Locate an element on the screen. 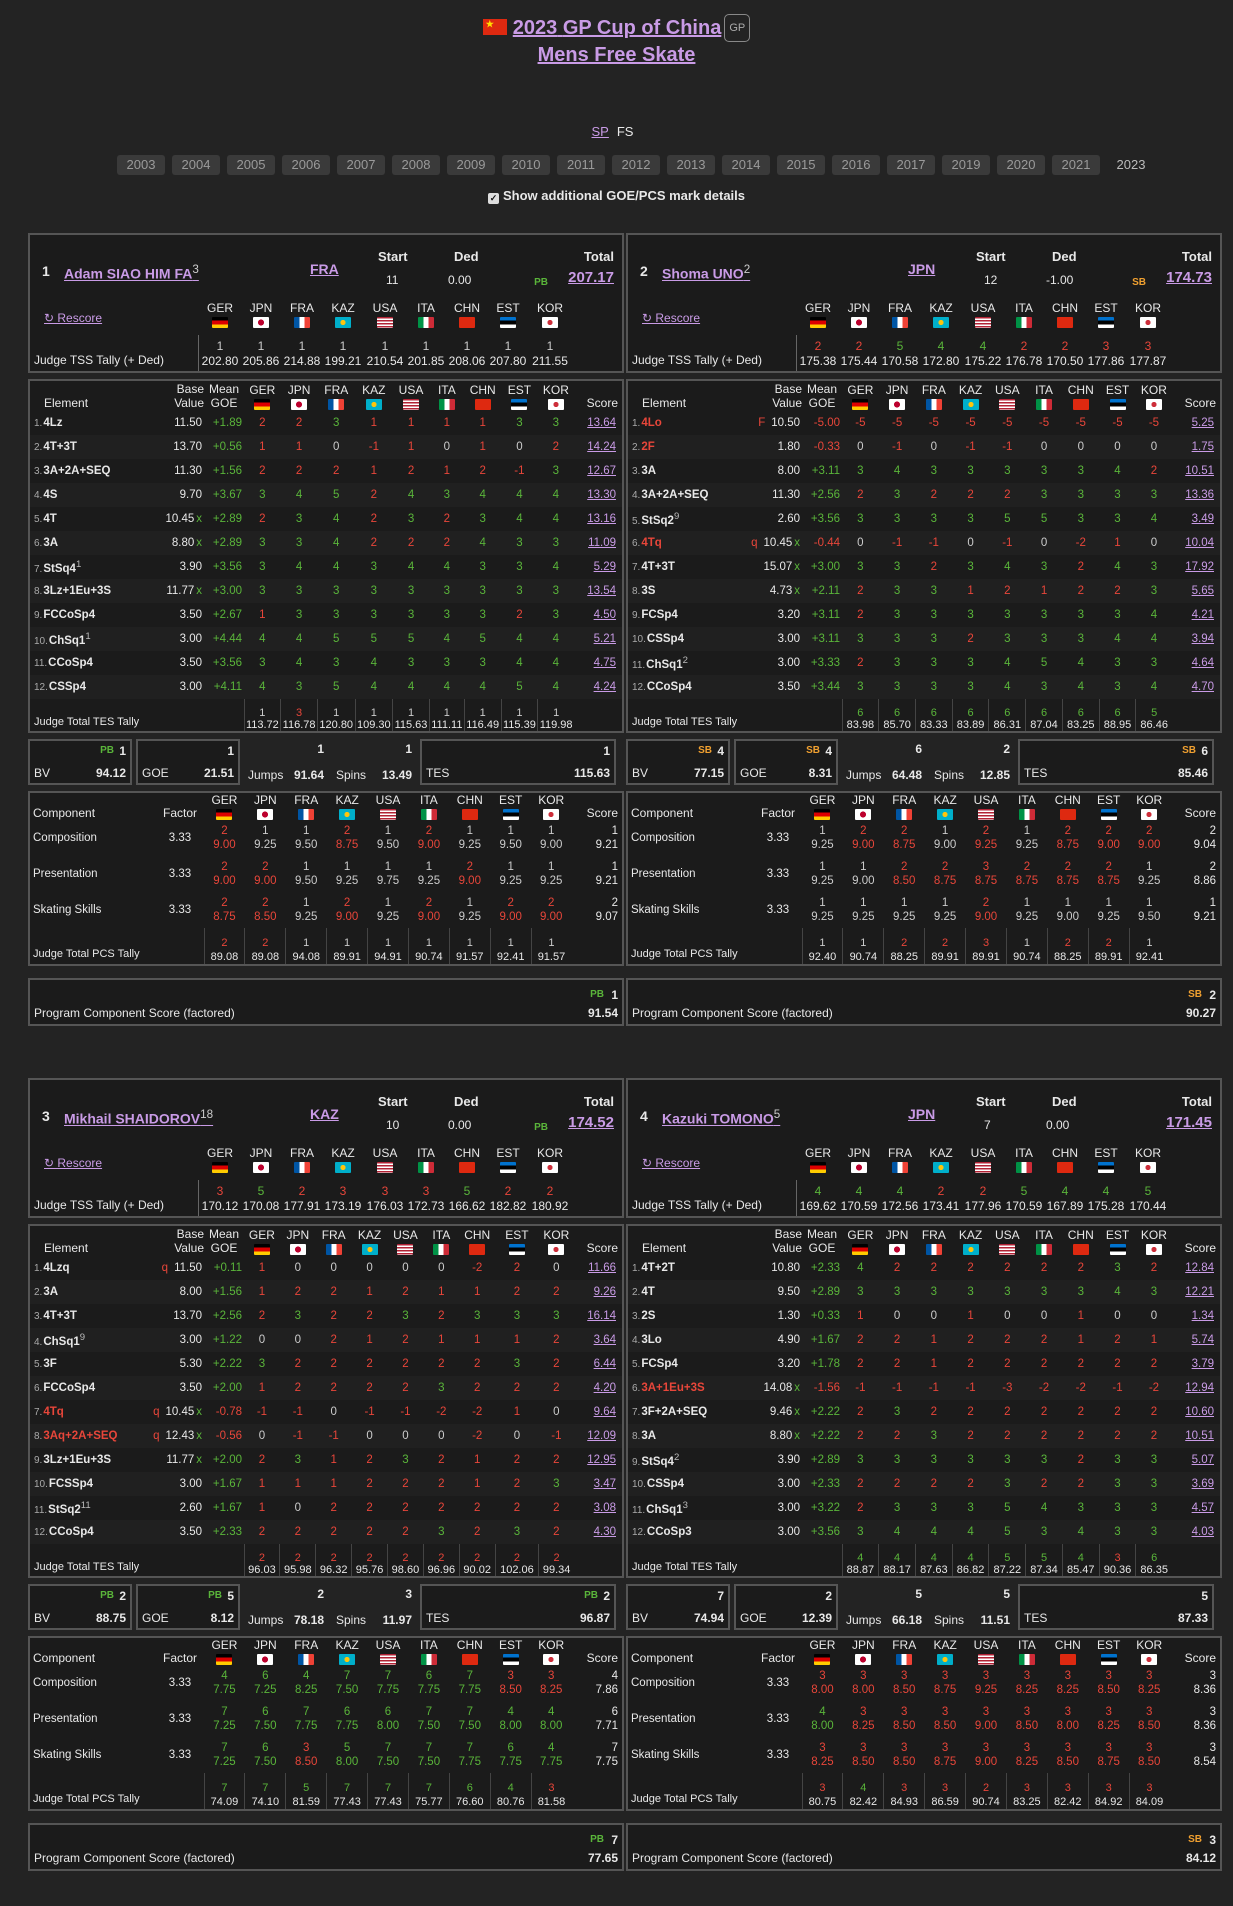 Image resolution: width=1233 pixels, height=1906 pixels. element-score-link: 12.94 is located at coordinates (1196, 1388).